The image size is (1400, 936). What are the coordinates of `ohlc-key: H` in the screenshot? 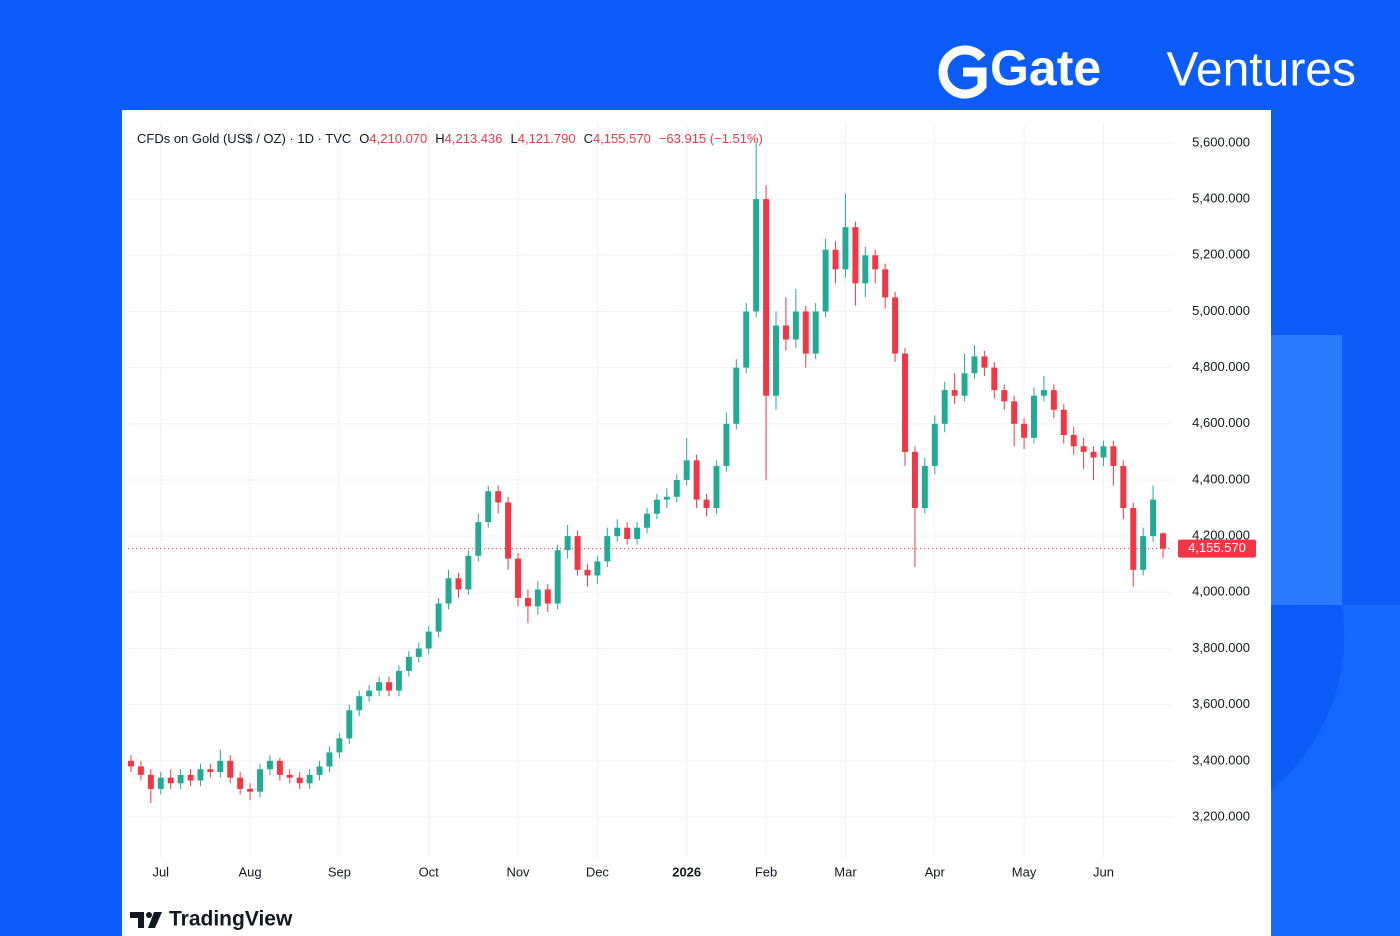 It's located at (440, 138).